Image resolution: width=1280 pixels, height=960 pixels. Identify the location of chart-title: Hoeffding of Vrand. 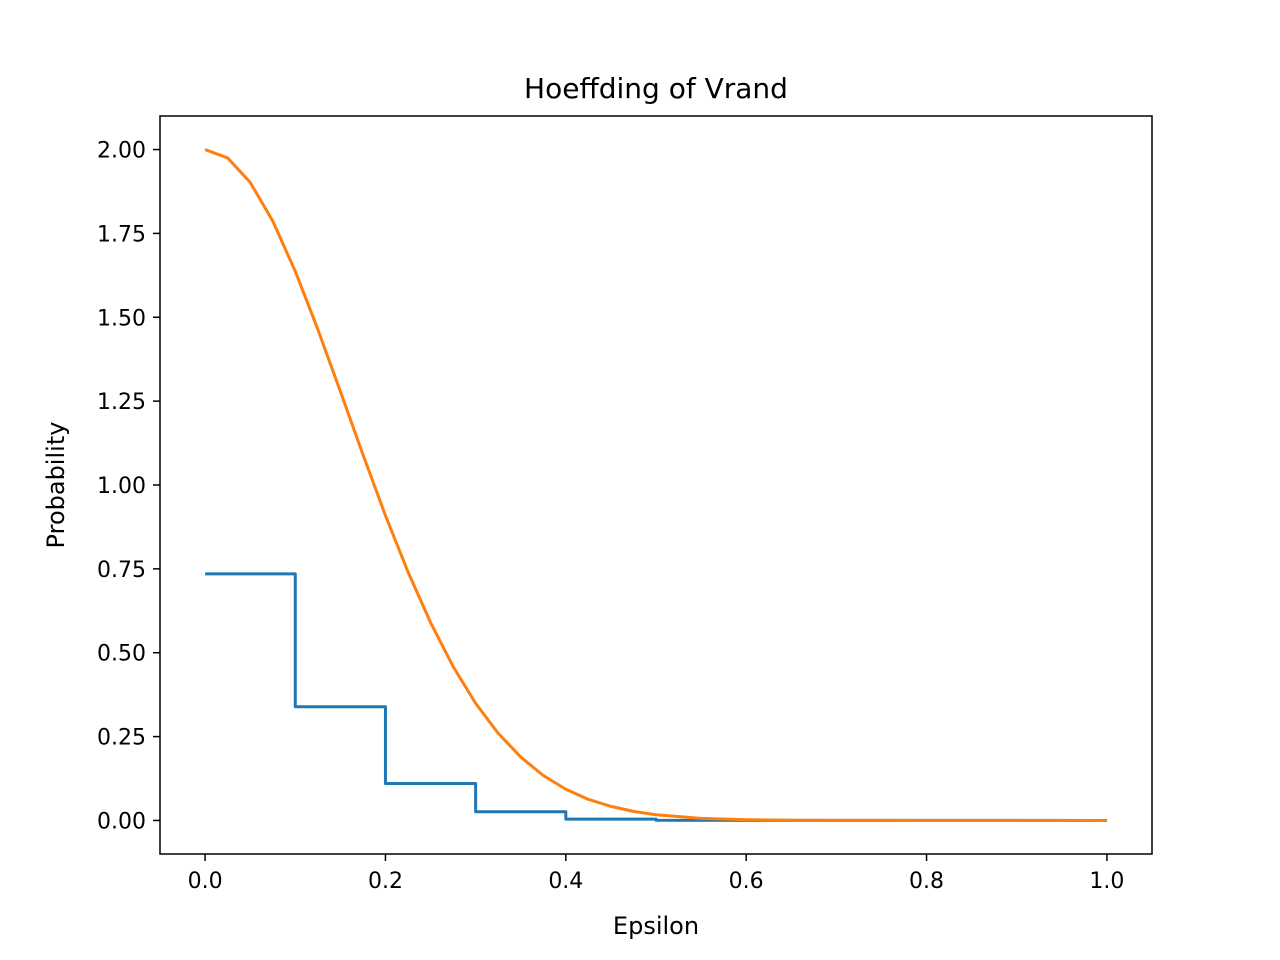
(656, 88).